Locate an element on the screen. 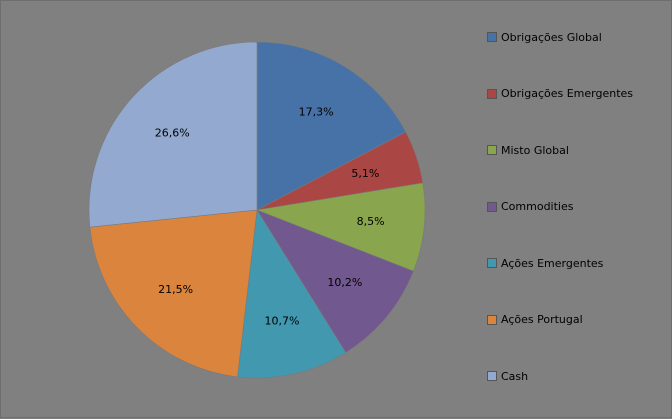 The height and width of the screenshot is (419, 672). legend-item: Ações Emergentes is located at coordinates (545, 263).